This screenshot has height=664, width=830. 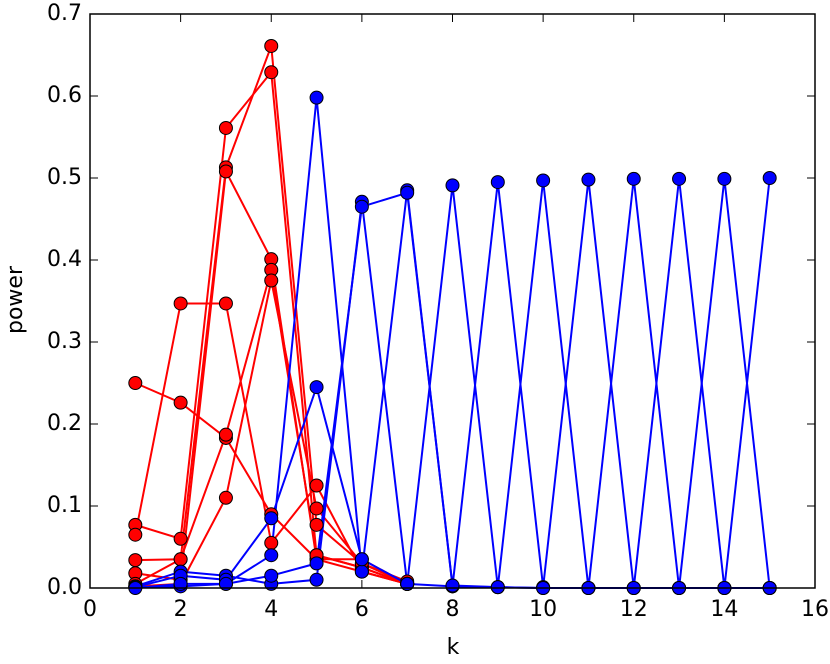 What do you see at coordinates (15, 299) in the screenshot?
I see `y-axis-label: power` at bounding box center [15, 299].